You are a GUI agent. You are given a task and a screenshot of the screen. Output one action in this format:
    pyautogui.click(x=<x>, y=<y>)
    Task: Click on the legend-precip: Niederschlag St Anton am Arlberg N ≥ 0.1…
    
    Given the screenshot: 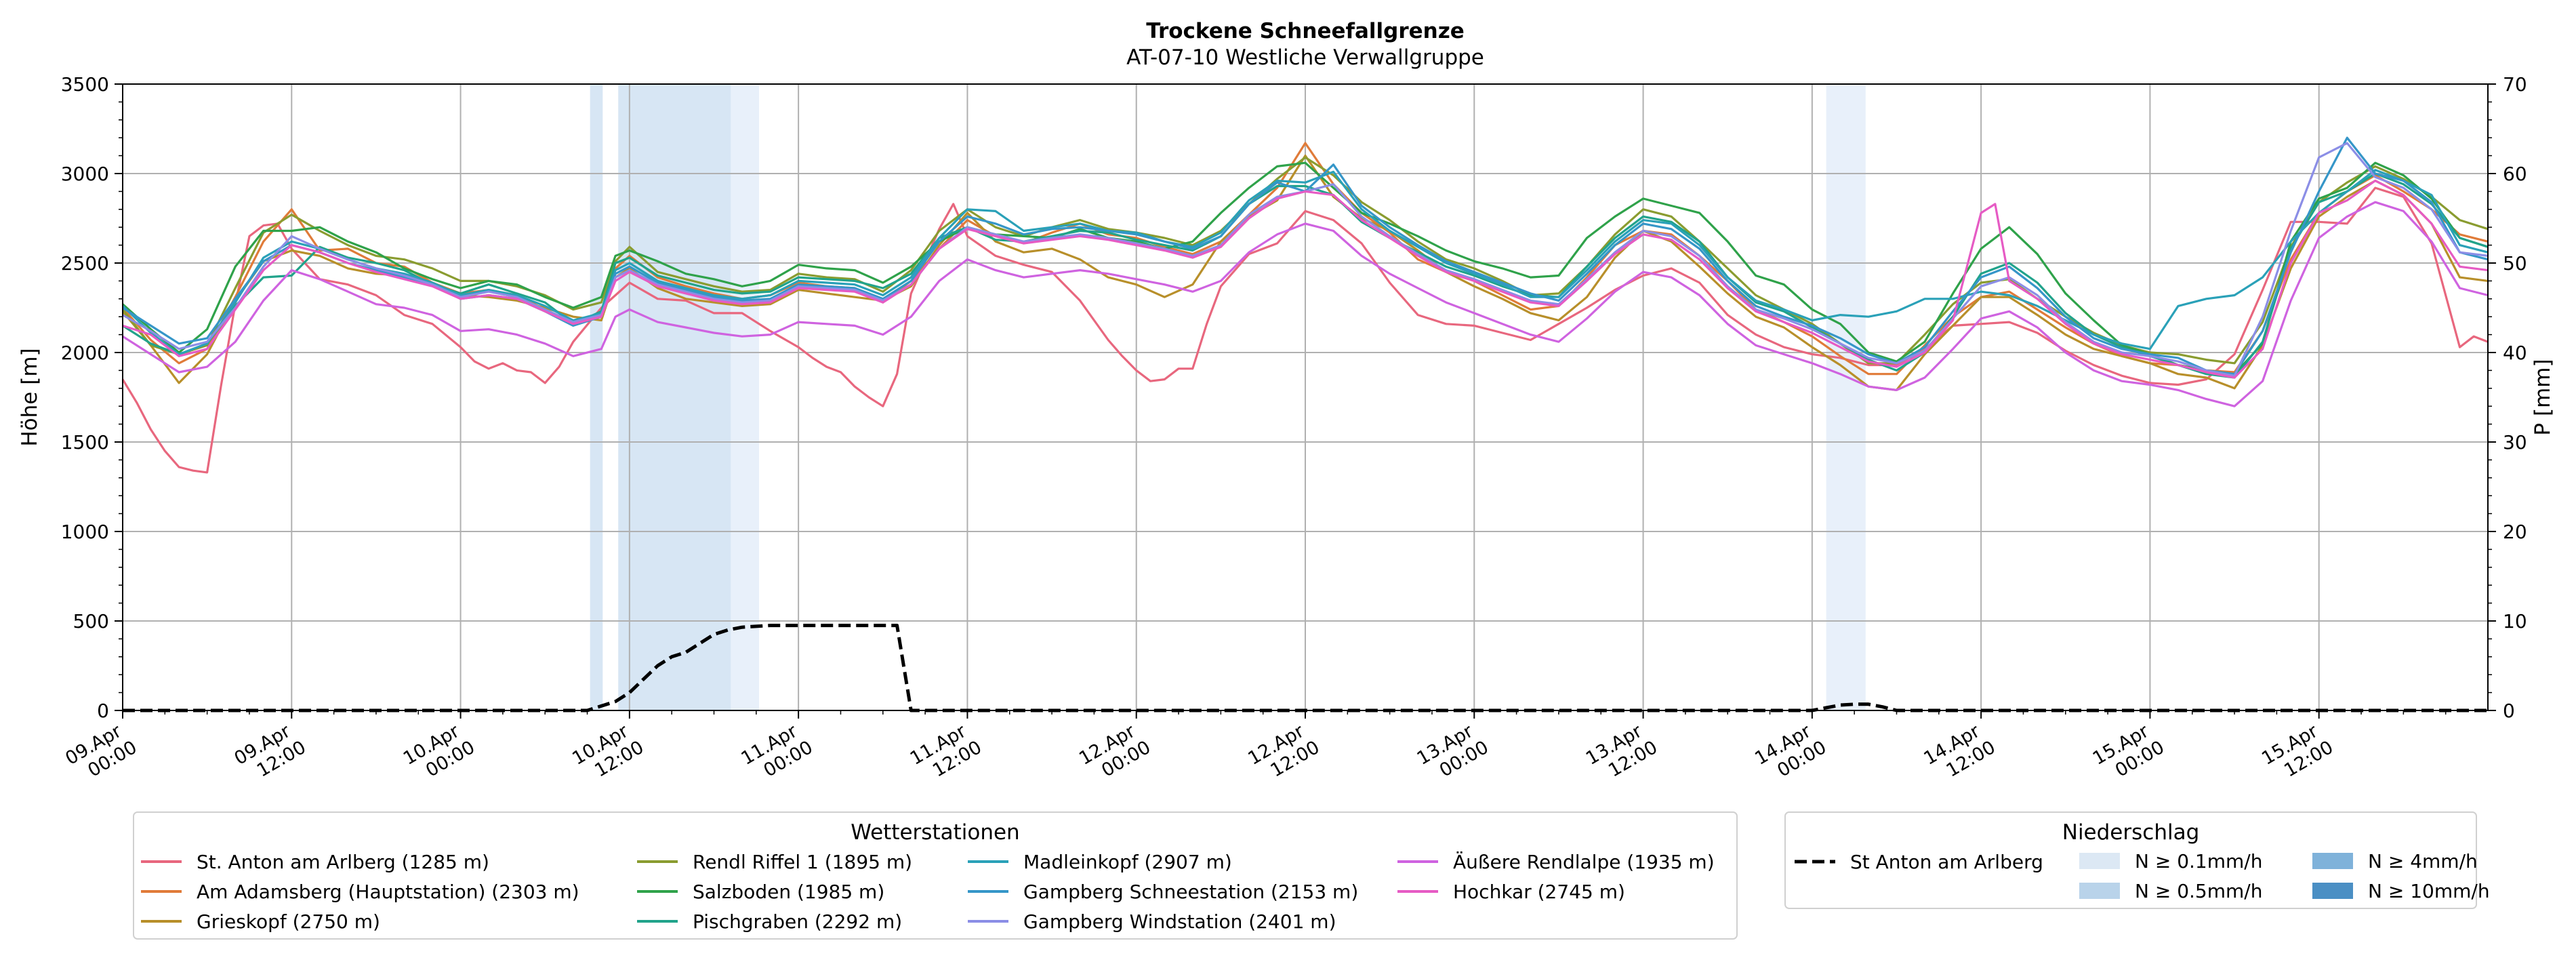 What is the action you would take?
    pyautogui.click(x=2137, y=860)
    